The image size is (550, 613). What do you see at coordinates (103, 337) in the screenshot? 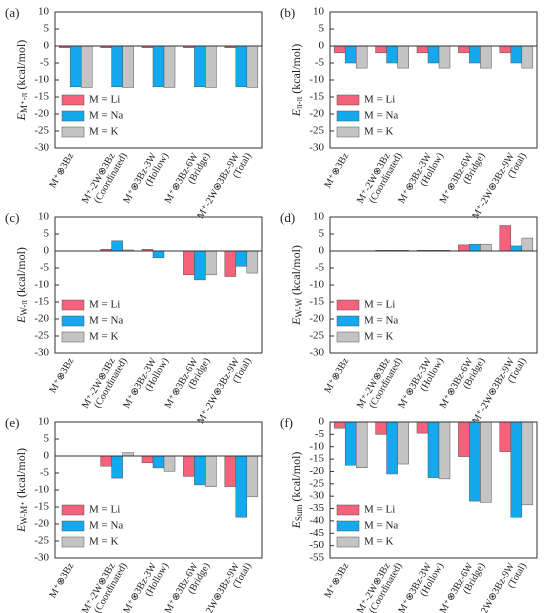
I see `legend-label: M = K` at bounding box center [103, 337].